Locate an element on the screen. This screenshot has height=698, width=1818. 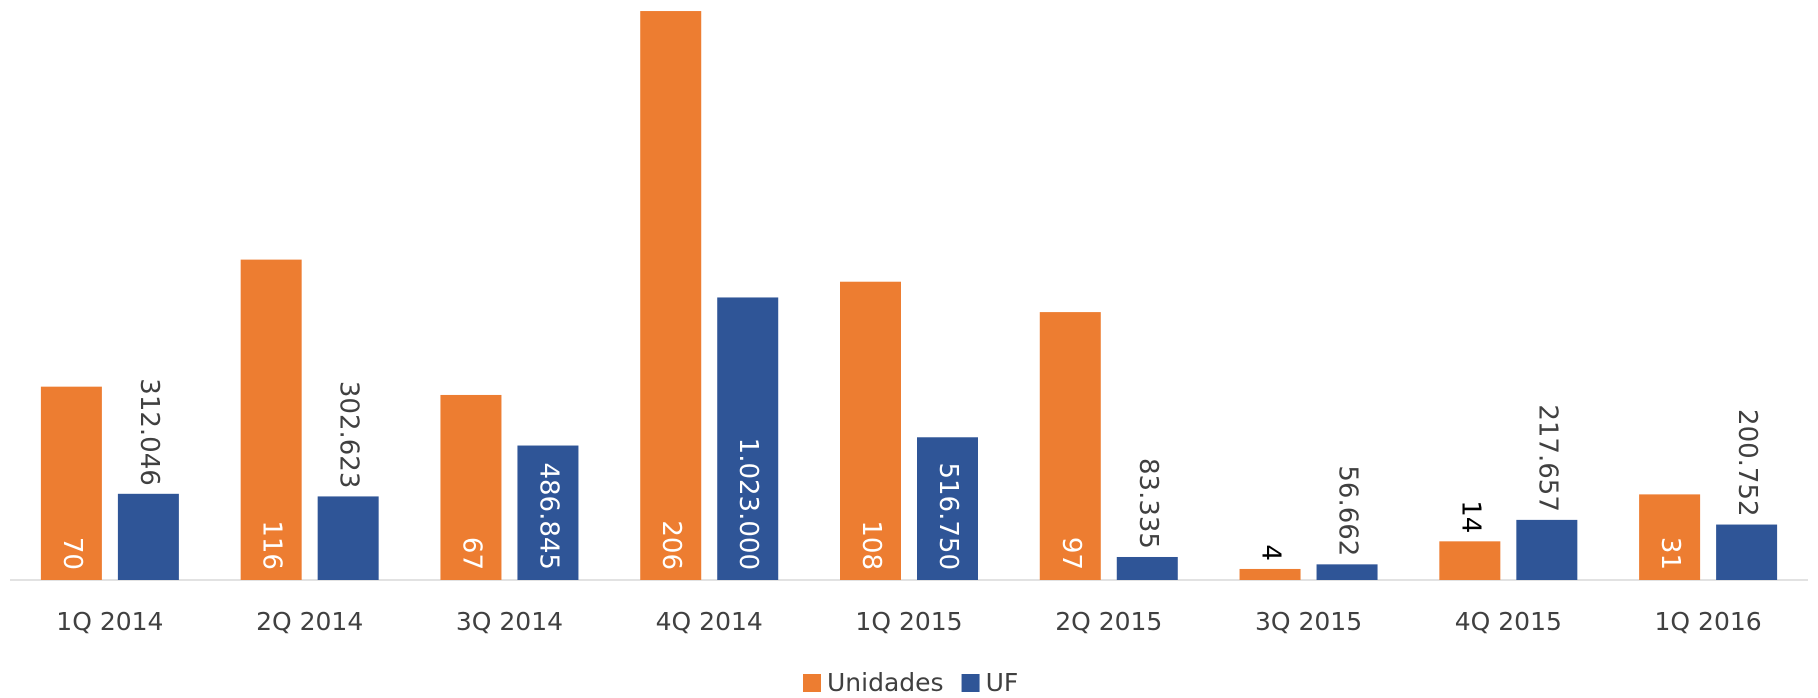
value-label: 108 is located at coordinates (871, 545).